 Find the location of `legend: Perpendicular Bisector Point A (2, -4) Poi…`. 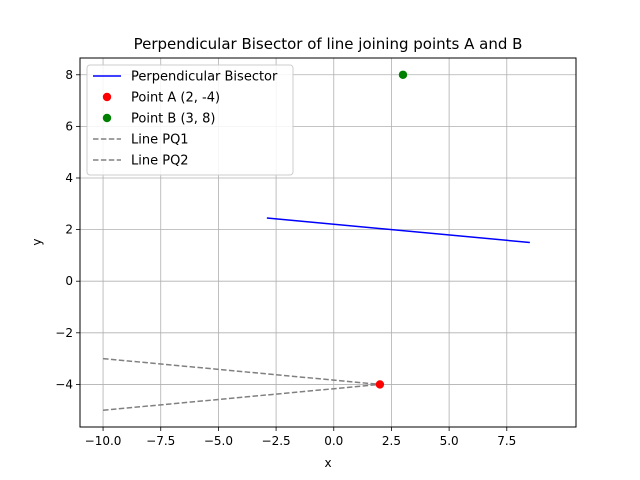

legend: Perpendicular Bisector Point A (2, -4) Poi… is located at coordinates (190, 120).